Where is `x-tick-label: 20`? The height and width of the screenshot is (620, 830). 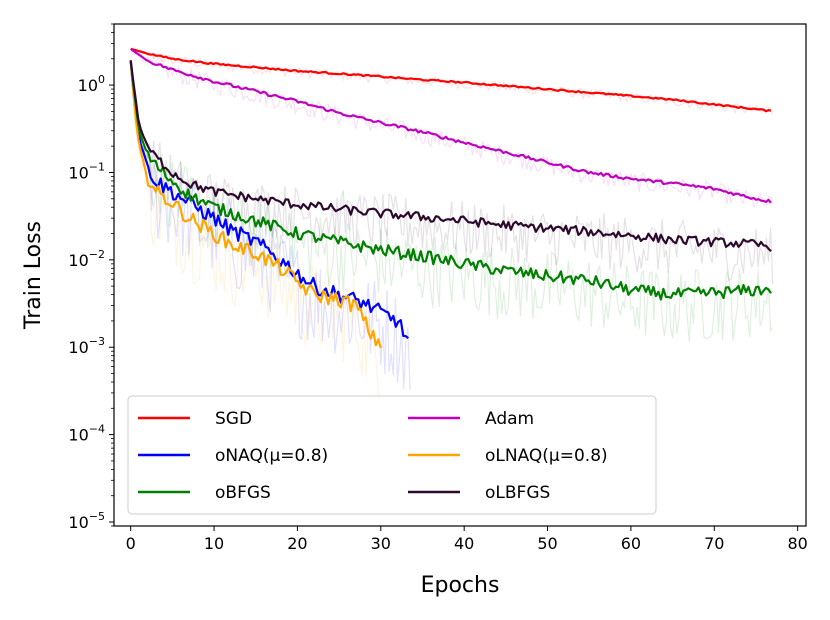
x-tick-label: 20 is located at coordinates (297, 543).